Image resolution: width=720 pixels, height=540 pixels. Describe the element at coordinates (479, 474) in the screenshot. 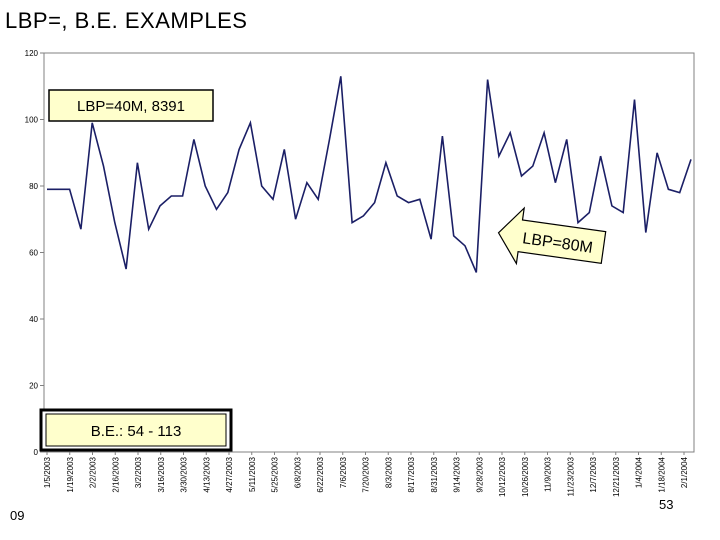

I see `x-tick-label: 9/28/2003` at that location.